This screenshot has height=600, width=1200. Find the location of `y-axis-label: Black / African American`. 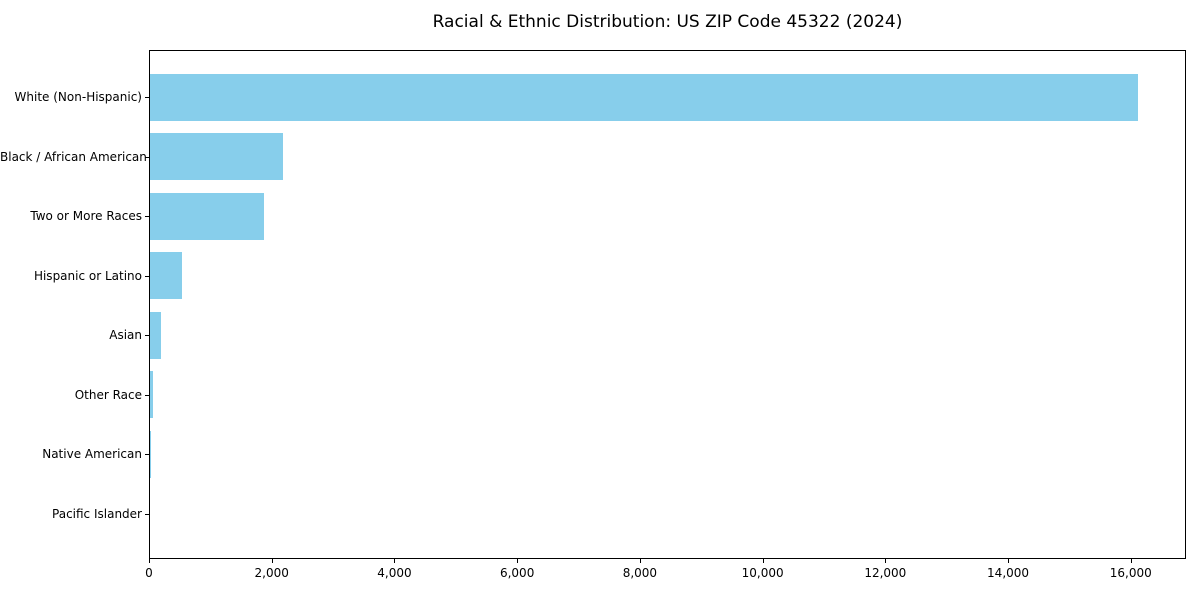

y-axis-label: Black / African American is located at coordinates (73, 156).